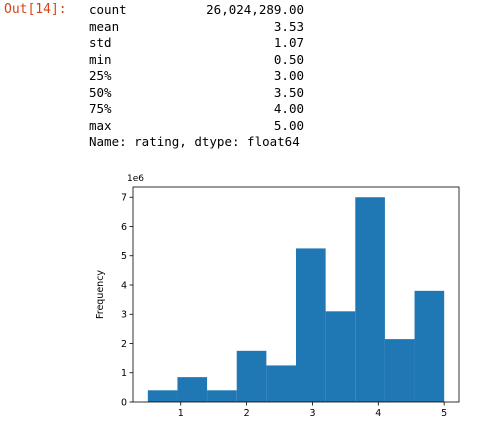  What do you see at coordinates (378, 413) in the screenshot?
I see `x-tick-label: 4` at bounding box center [378, 413].